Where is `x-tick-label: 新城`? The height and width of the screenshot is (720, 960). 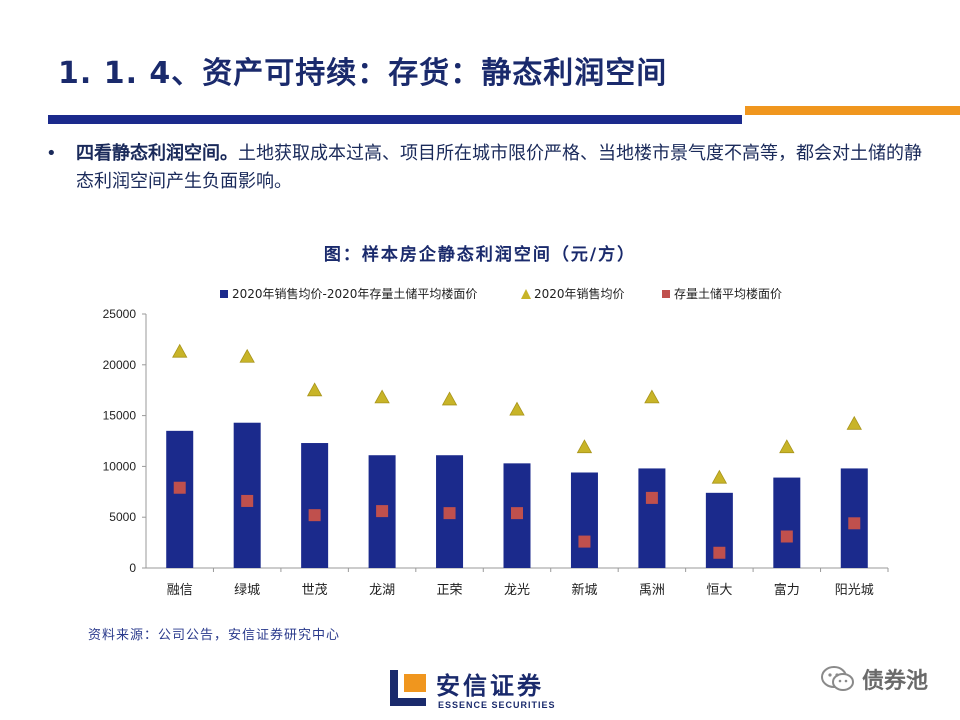 x-tick-label: 新城 is located at coordinates (584, 590).